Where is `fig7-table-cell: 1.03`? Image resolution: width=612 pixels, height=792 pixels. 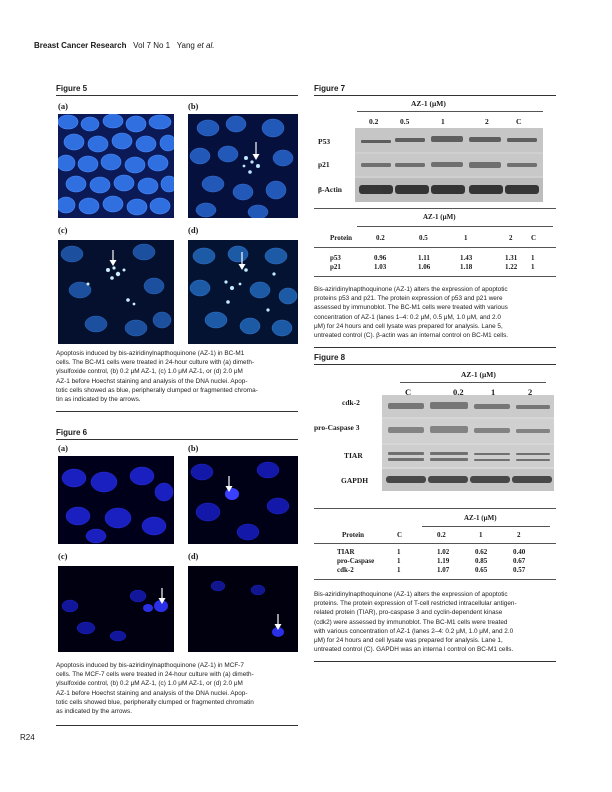 fig7-table-cell: 1.03 is located at coordinates (380, 267).